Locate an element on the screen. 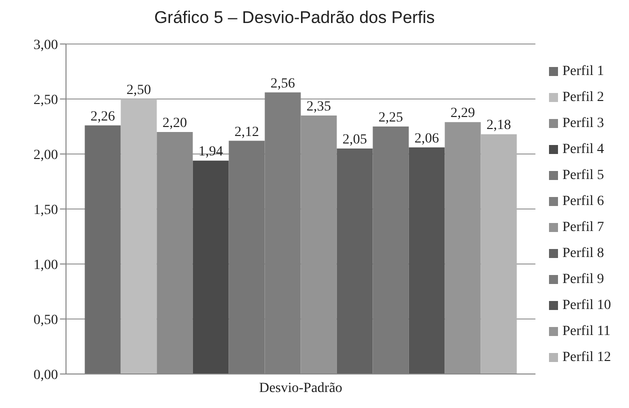 This screenshot has height=408, width=629. data-label: 2,50 is located at coordinates (139, 90).